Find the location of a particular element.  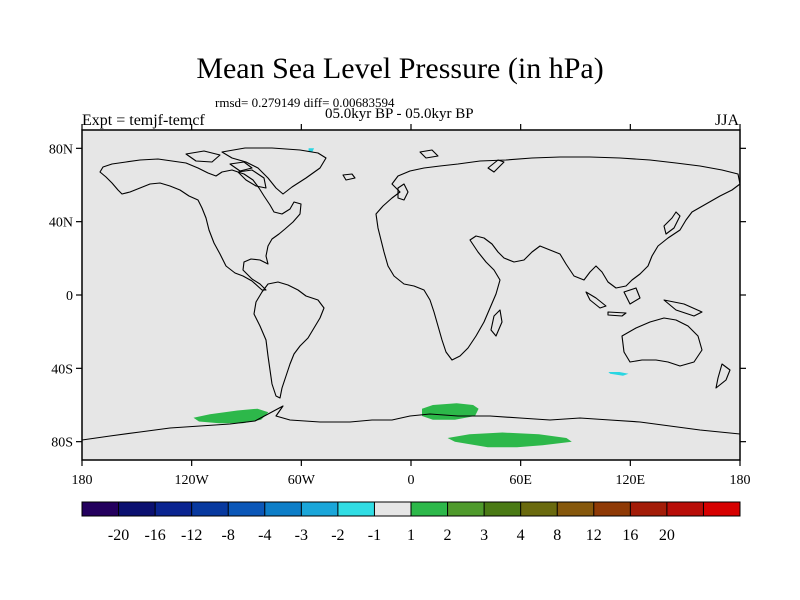

colorbar-label: -1 is located at coordinates (374, 535).